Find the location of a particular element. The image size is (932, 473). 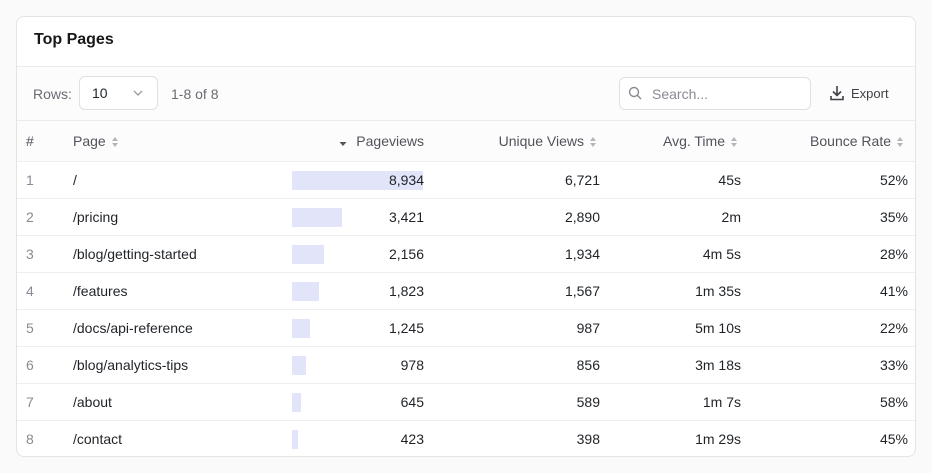

rank-cell: 3 is located at coordinates (30, 254).